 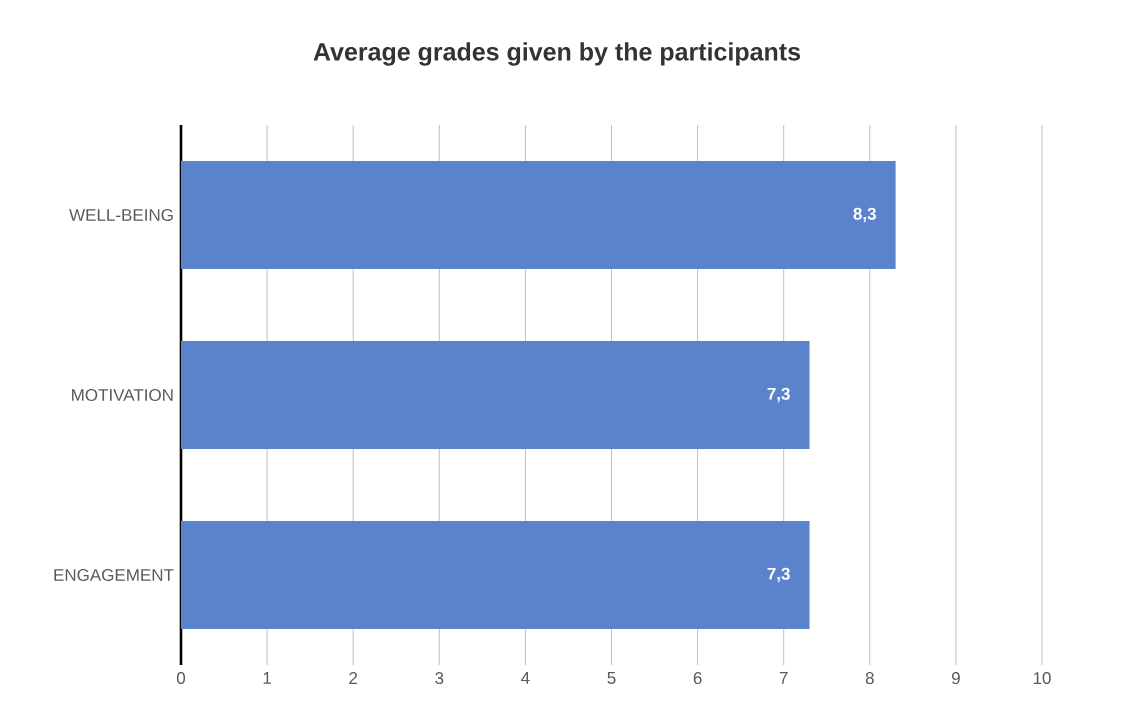 I want to click on x-tick-label: 9, so click(x=955, y=678).